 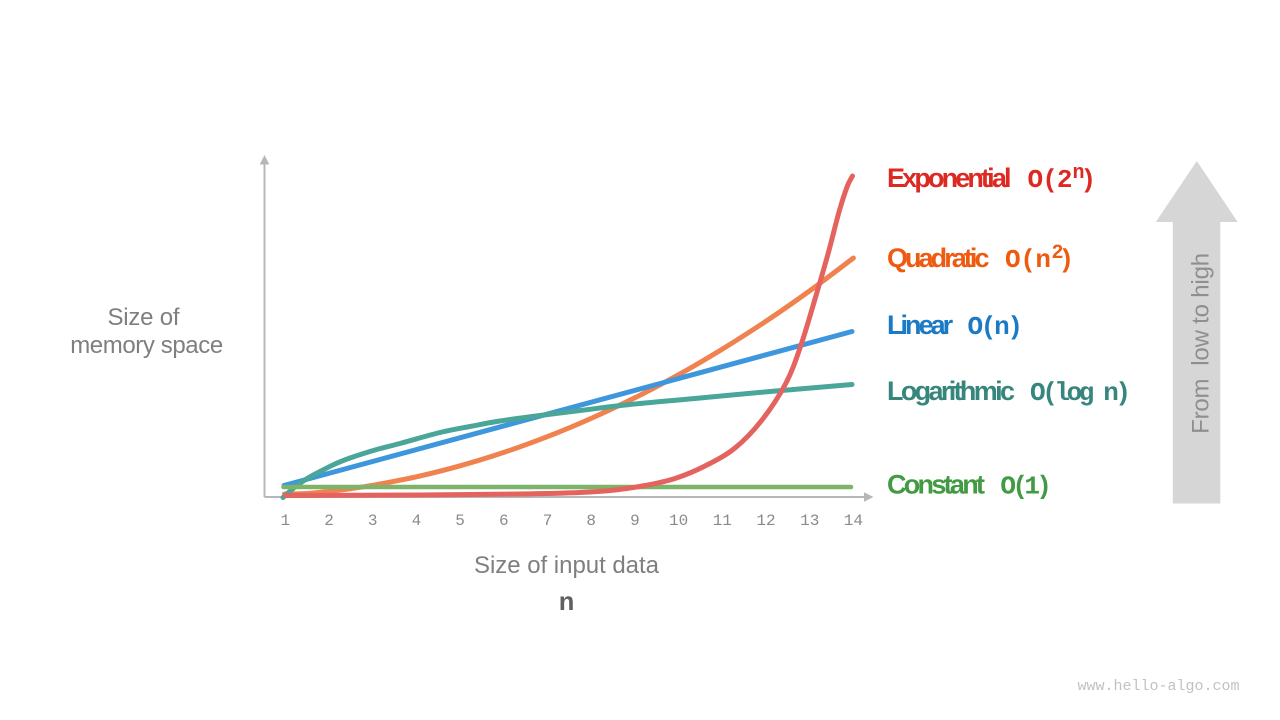 I want to click on svg-text: Size of input data, so click(x=567, y=565).